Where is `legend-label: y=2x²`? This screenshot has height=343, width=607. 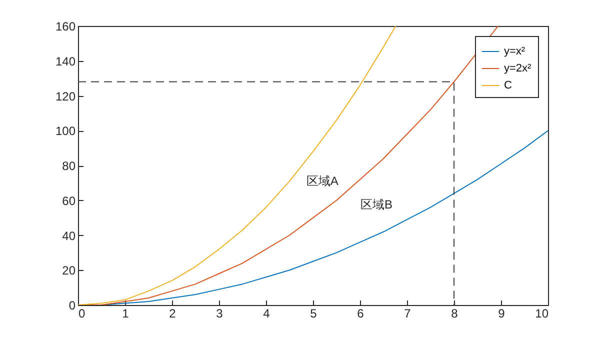
legend-label: y=2x² is located at coordinates (518, 68).